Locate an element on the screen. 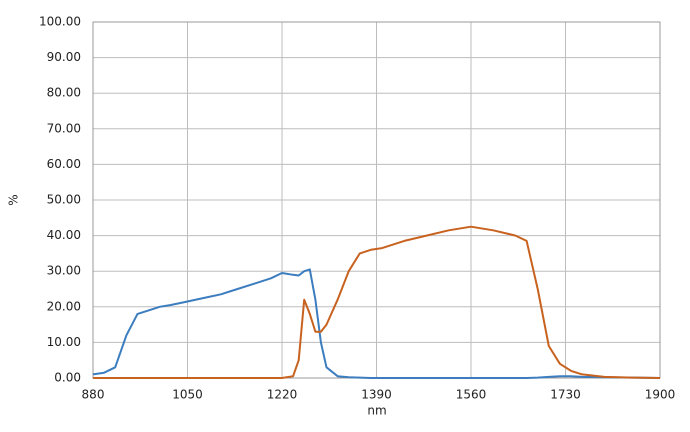 The width and height of the screenshot is (690, 432). x-tick-label: 1050 is located at coordinates (187, 395).